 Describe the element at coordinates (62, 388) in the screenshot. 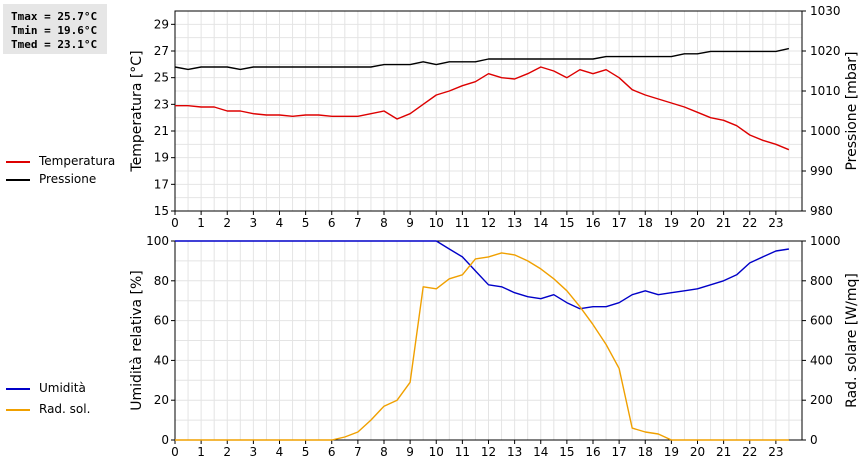

I see `legend-label: Umidità` at that location.